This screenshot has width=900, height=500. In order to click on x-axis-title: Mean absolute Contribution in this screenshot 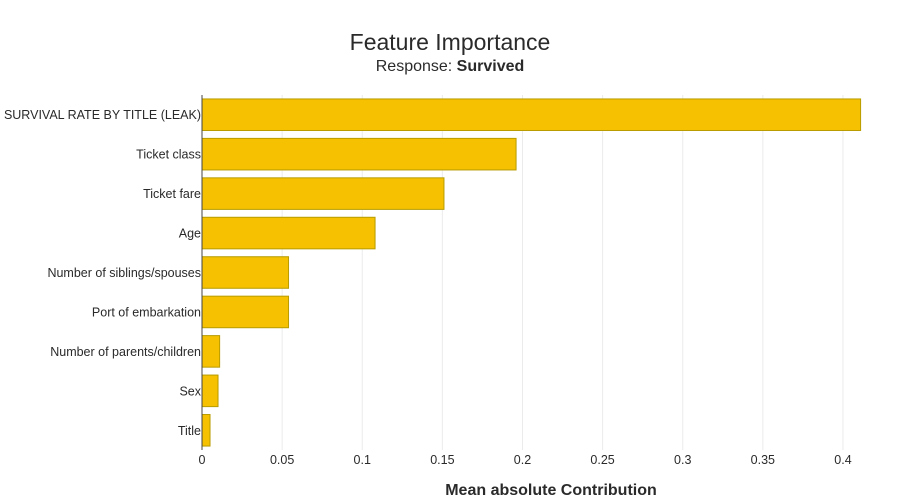, I will do `click(551, 490)`.